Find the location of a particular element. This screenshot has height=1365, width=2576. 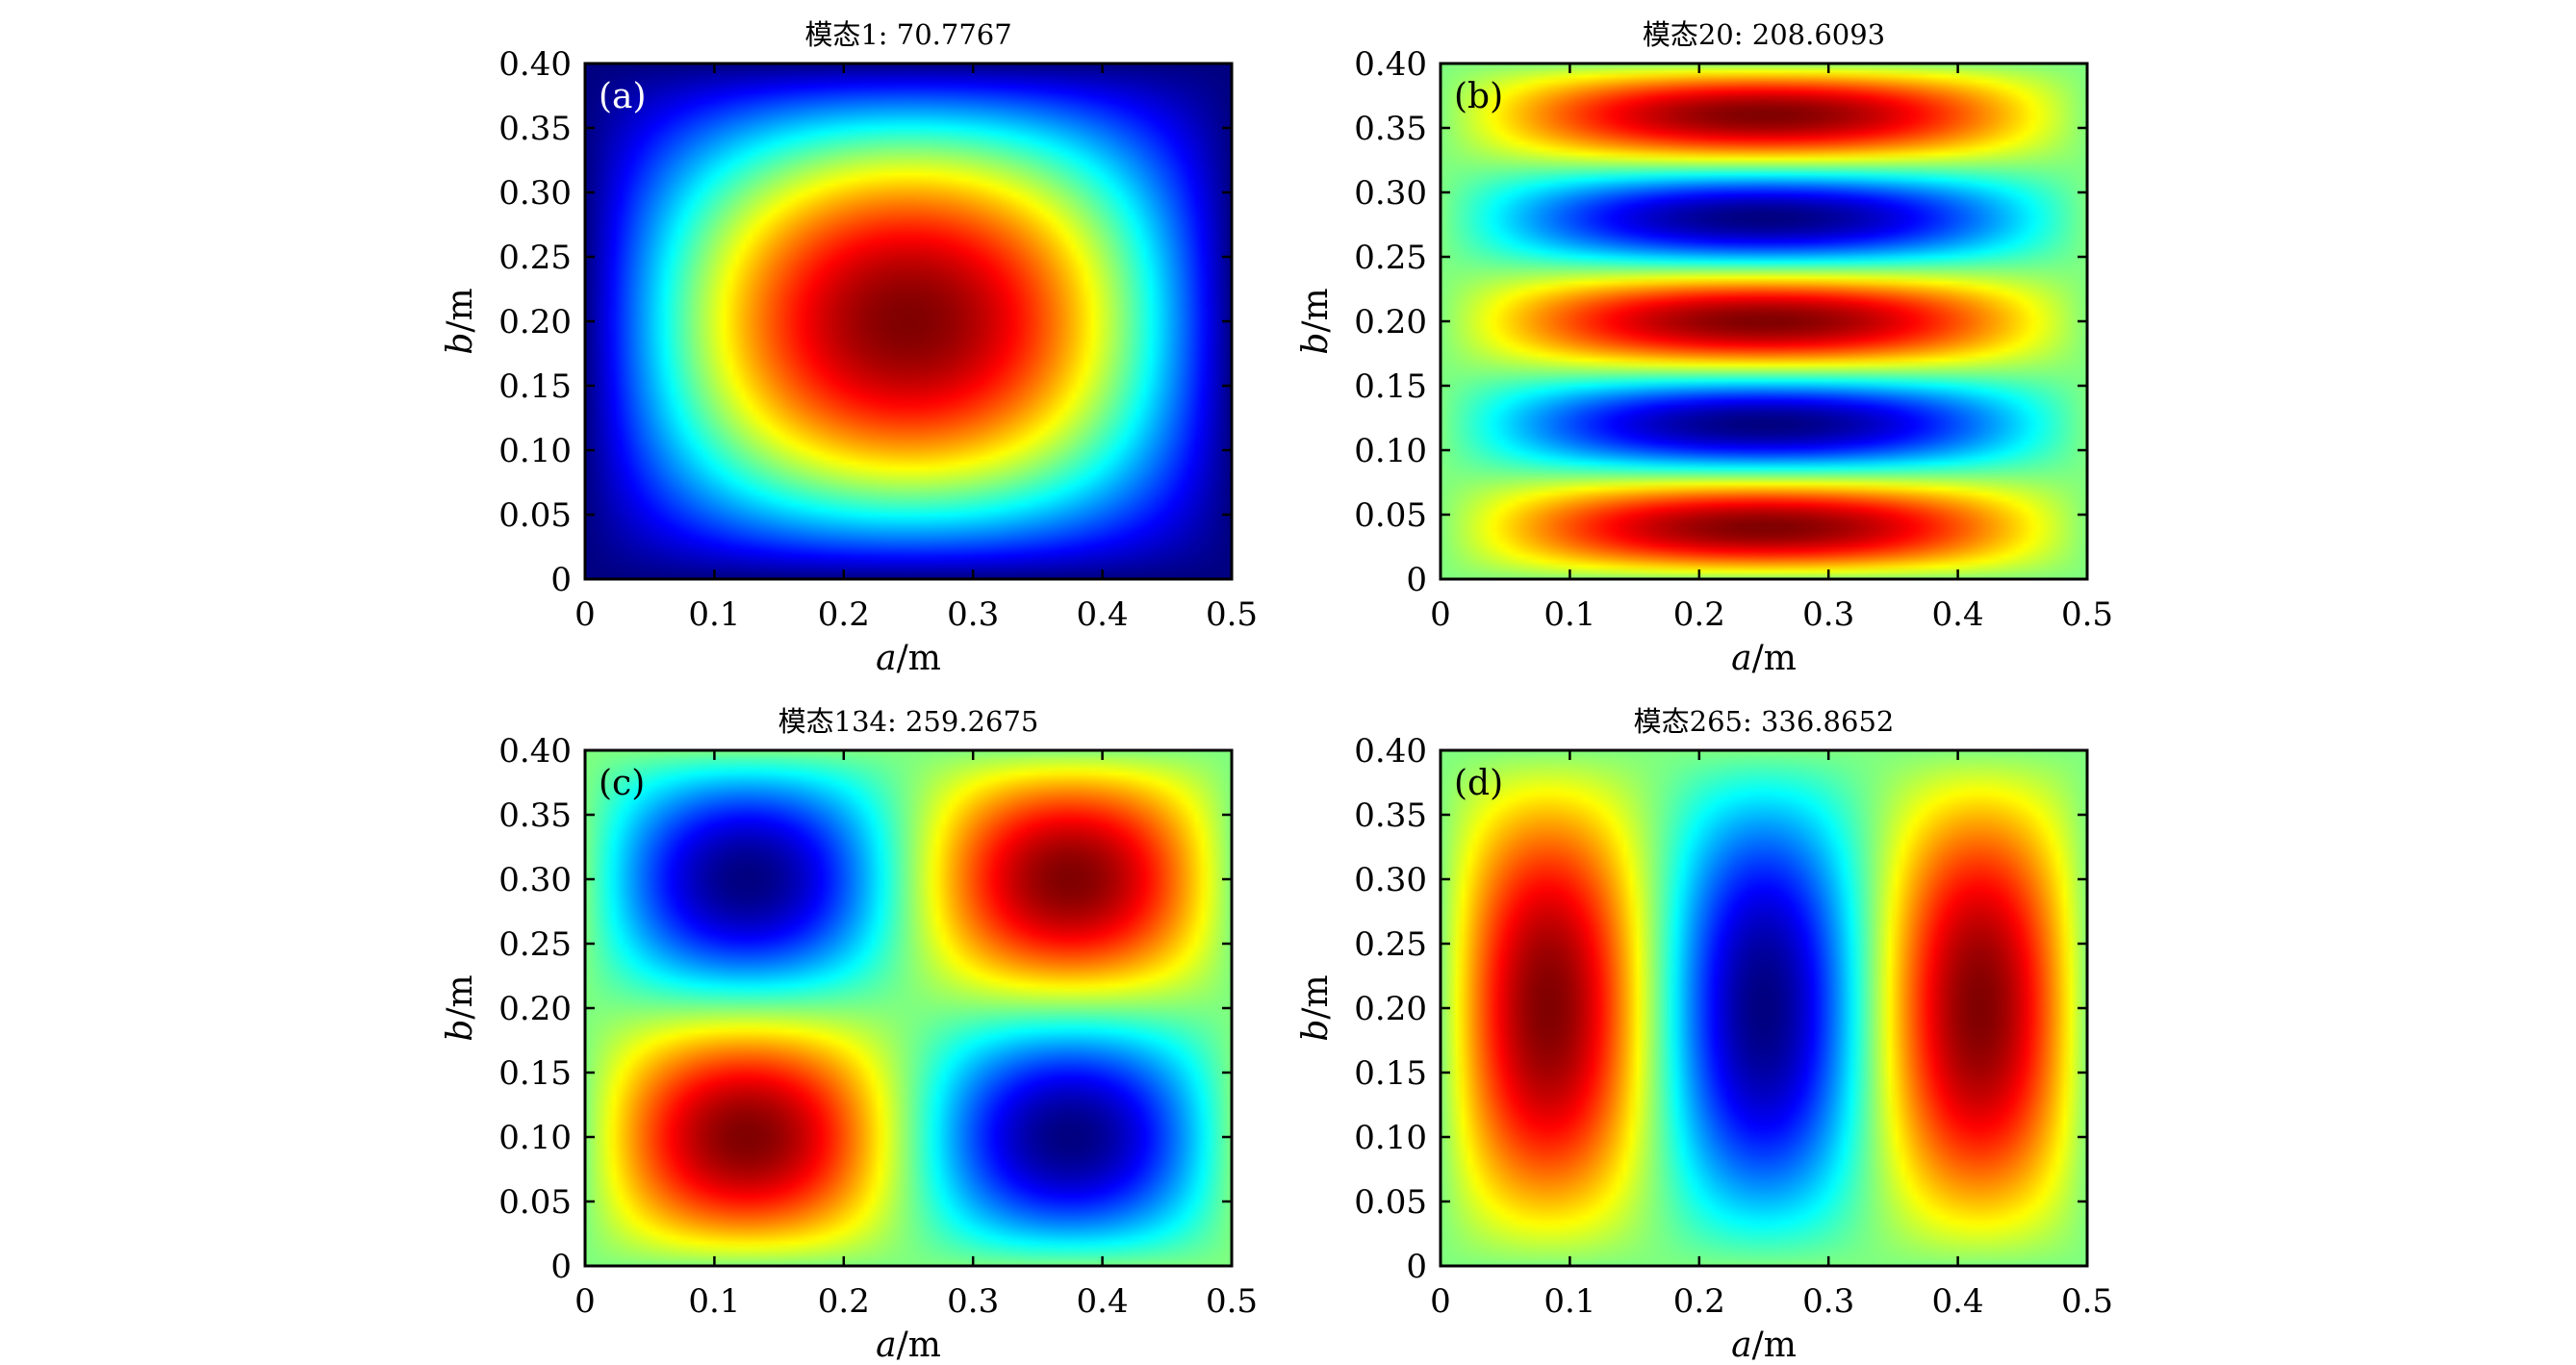

panel-letter: (d) is located at coordinates (1478, 784).